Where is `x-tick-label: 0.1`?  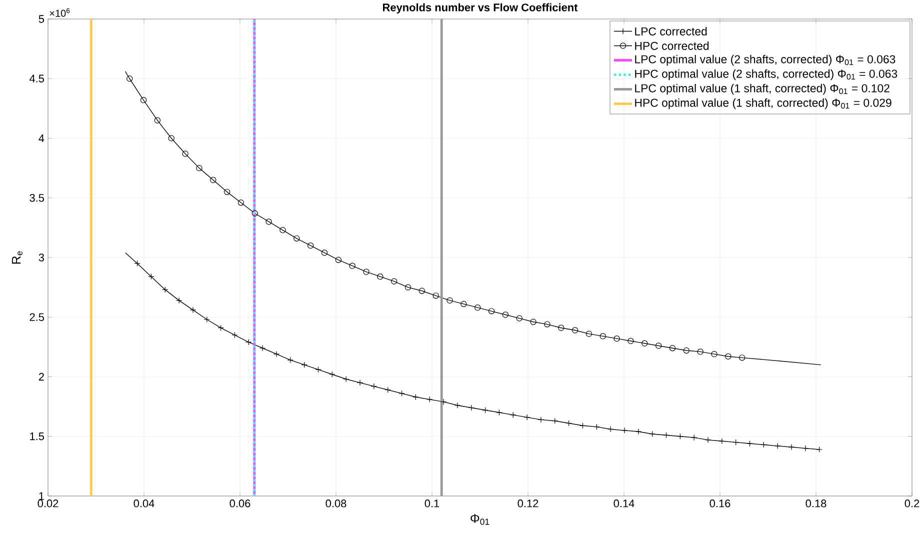
x-tick-label: 0.1 is located at coordinates (432, 504).